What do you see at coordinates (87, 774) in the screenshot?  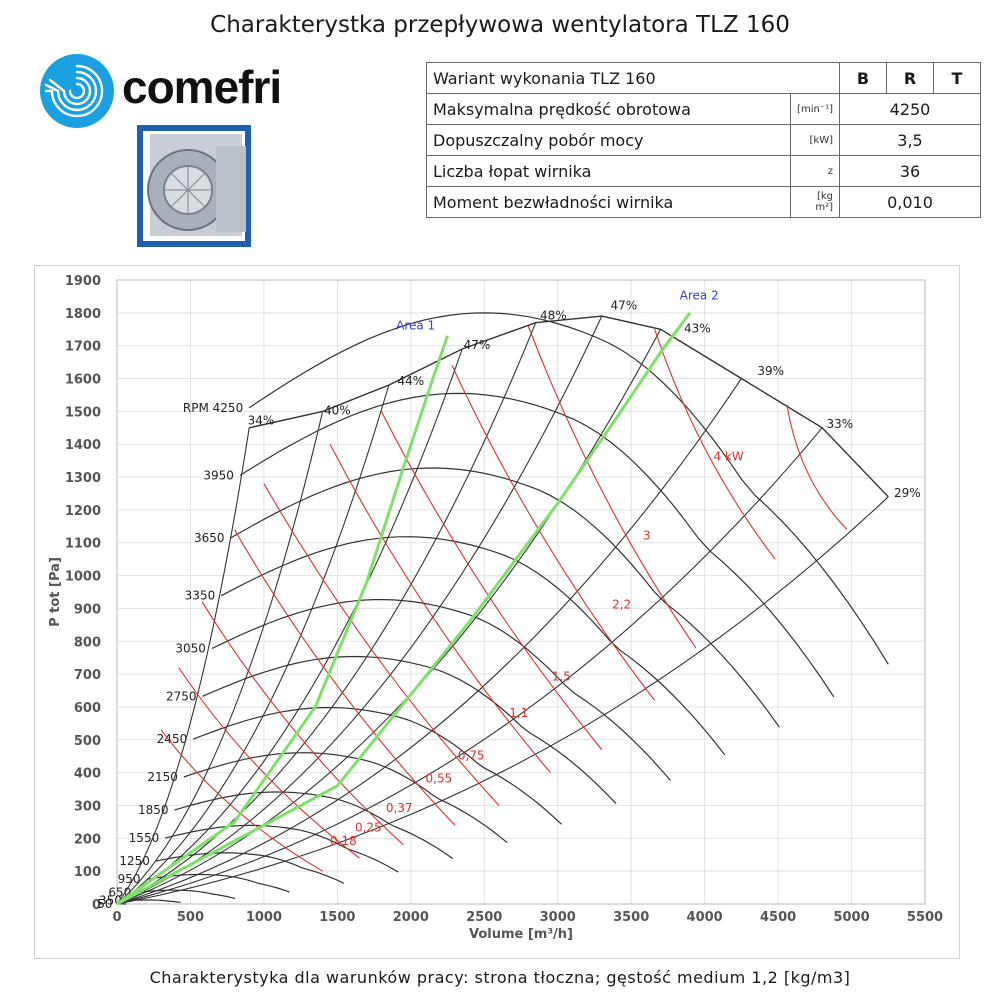 I see `y-tick-label: 400` at bounding box center [87, 774].